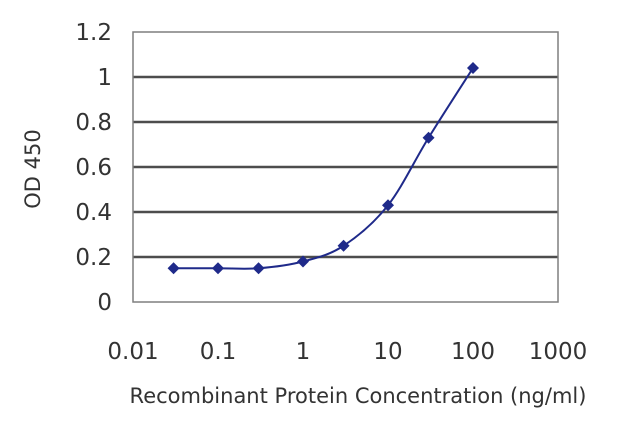  Describe the element at coordinates (93, 33) in the screenshot. I see `y-tick-label: 1.2` at that location.